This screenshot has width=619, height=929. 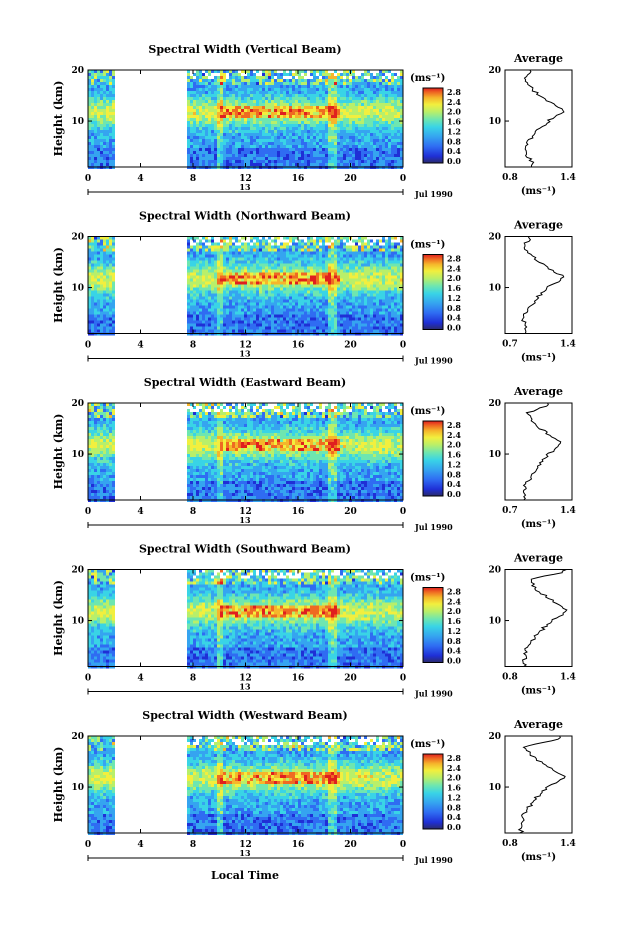 I want to click on x-tick-label: 16, so click(x=298, y=179).